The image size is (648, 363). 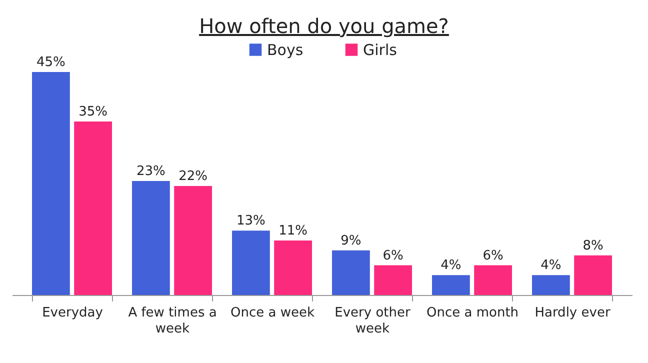 What do you see at coordinates (251, 221) in the screenshot?
I see `data-label: 13%` at bounding box center [251, 221].